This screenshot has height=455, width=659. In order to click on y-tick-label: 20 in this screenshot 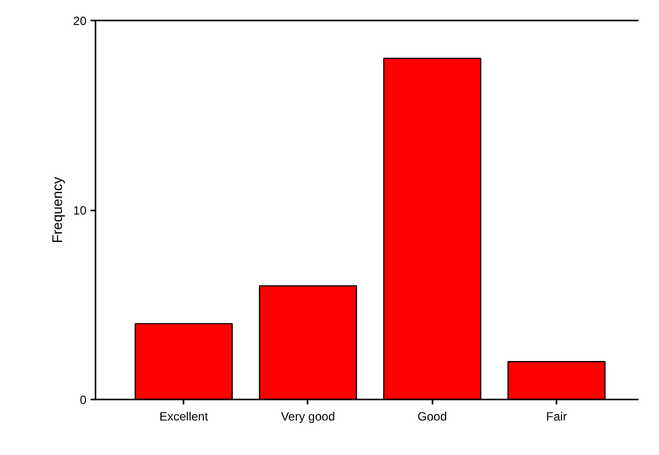, I will do `click(80, 21)`.